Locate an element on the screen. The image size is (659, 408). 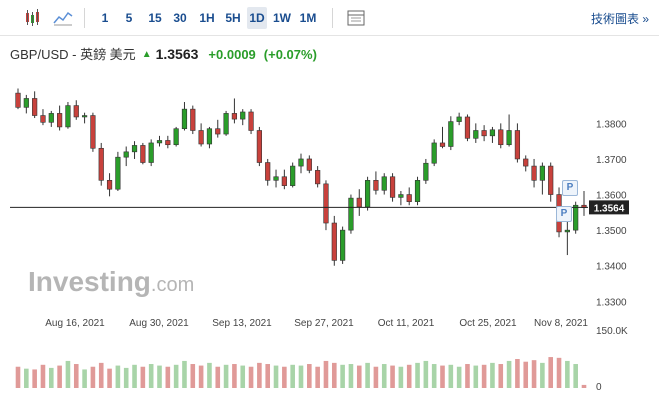
y-tick-label: 1.3600 is located at coordinates (611, 196).